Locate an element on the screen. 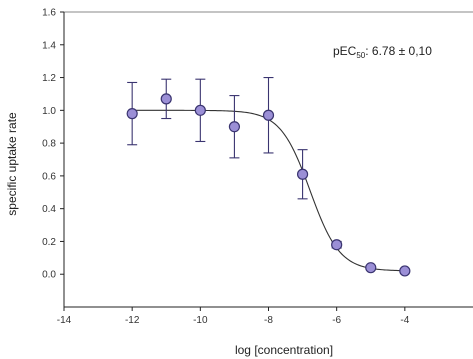  x-tick-label: -6 is located at coordinates (336, 320).